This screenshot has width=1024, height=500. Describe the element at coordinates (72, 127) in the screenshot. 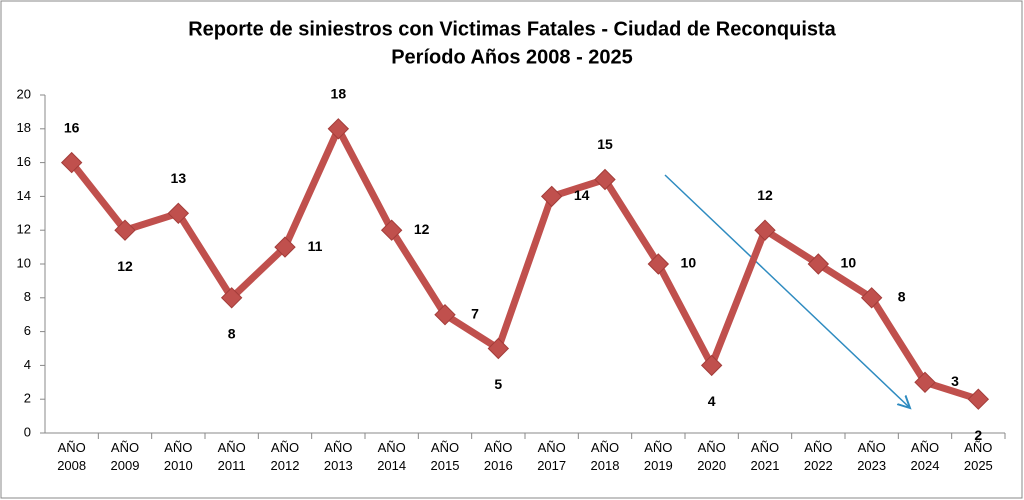

I see `data-label: 16` at that location.